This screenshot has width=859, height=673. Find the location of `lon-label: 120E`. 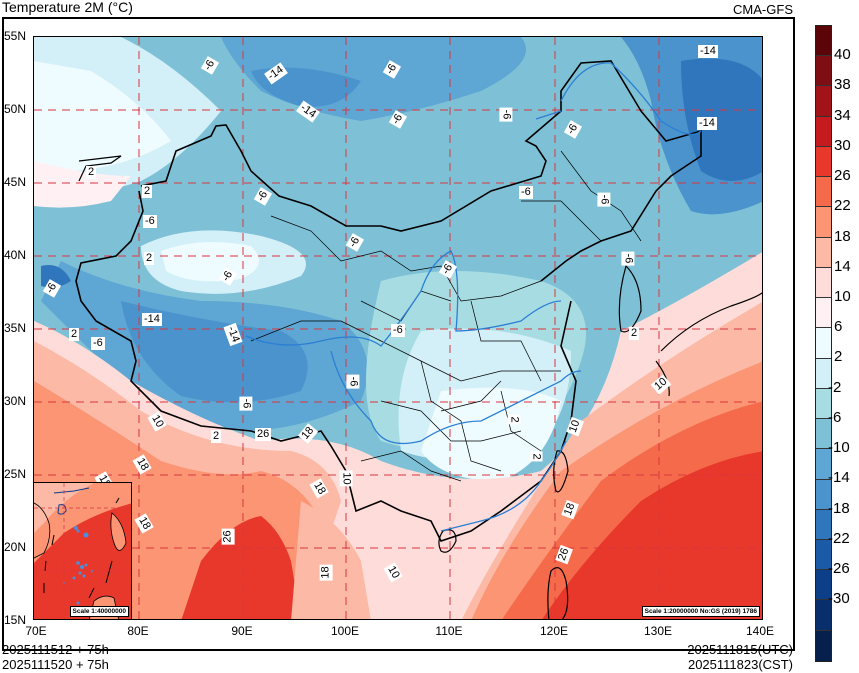

lon-label: 120E is located at coordinates (554, 631).